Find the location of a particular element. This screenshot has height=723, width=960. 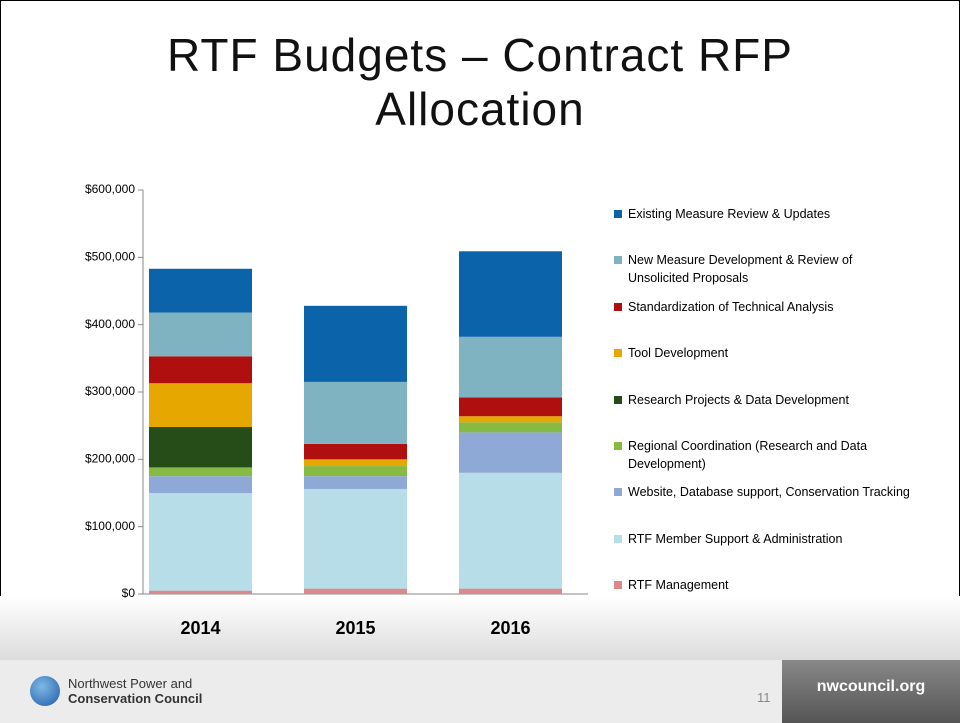

y-tick-label: $100,000 is located at coordinates (110, 526).